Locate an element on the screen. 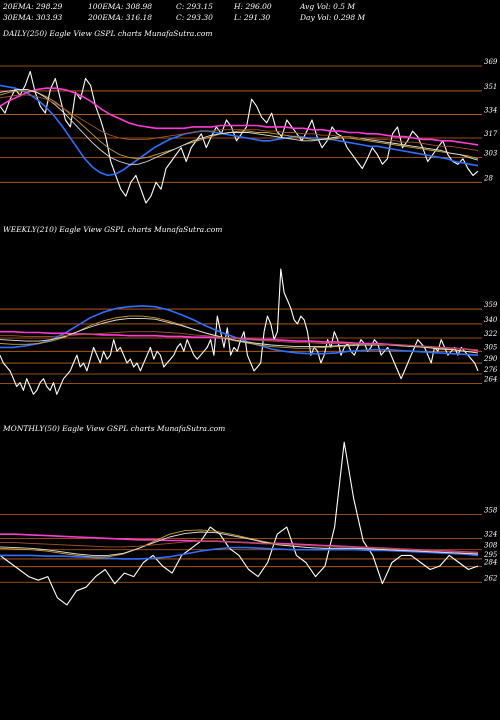  header-20ema: 20EMA: 298.29 is located at coordinates (33, 6).